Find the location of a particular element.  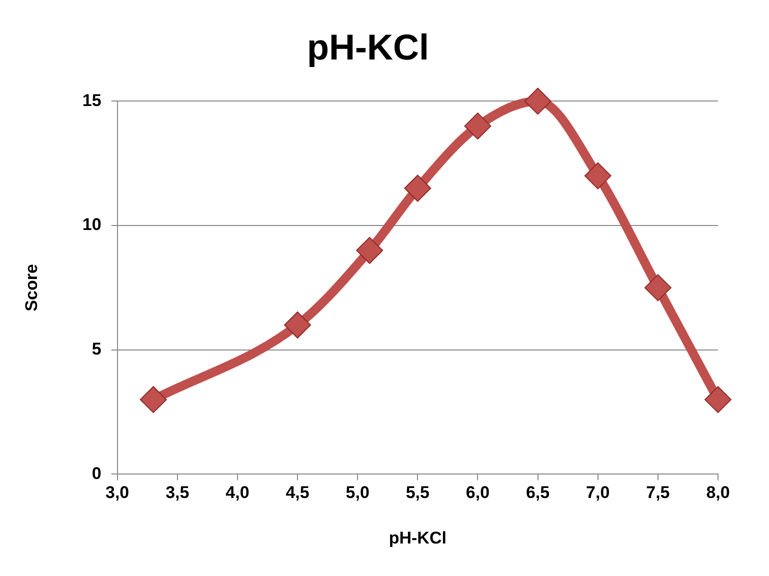

x-tick-label: 7,0 is located at coordinates (598, 492).